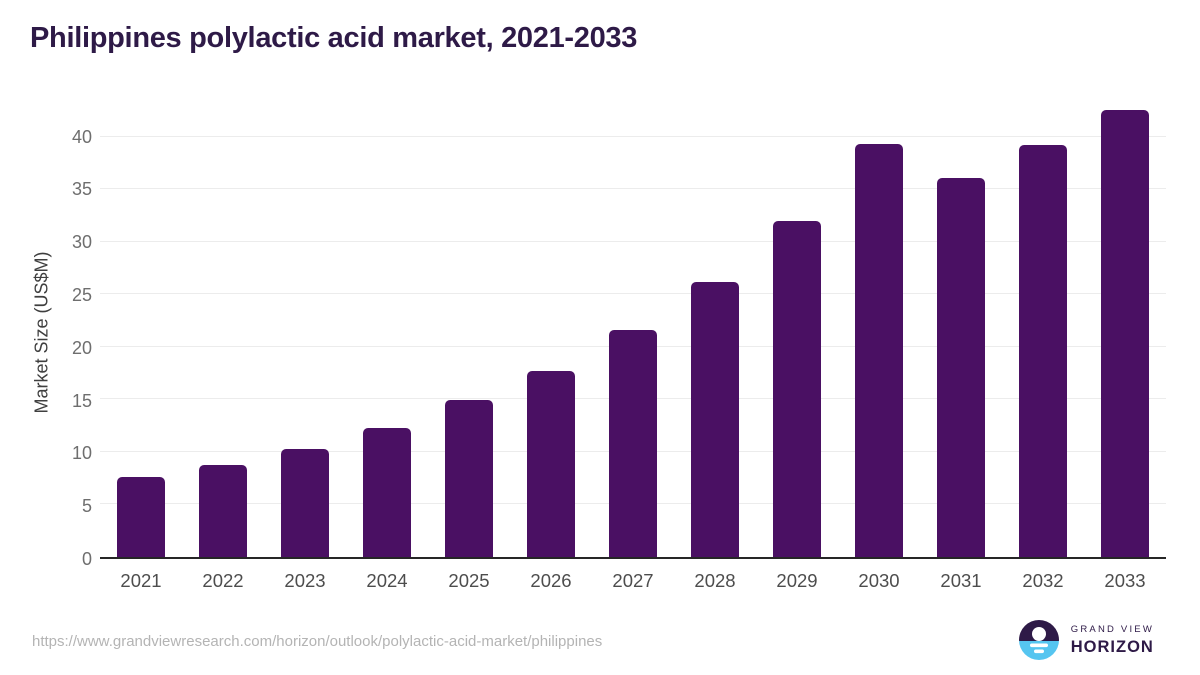 The width and height of the screenshot is (1200, 675). I want to click on x-tick-label-2030: 2030, so click(879, 580).